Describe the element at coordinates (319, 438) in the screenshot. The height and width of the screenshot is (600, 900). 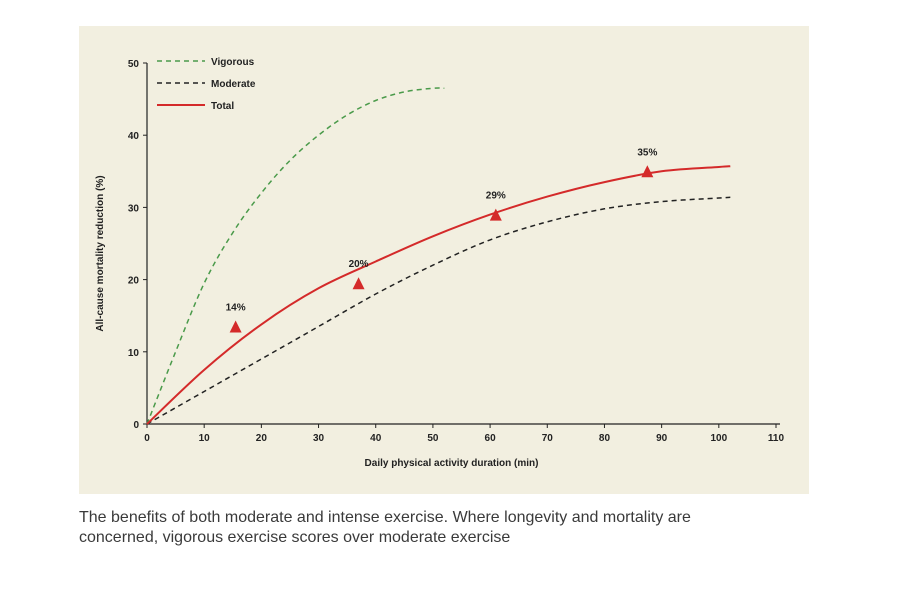
I see `x-tick-label: 30` at that location.